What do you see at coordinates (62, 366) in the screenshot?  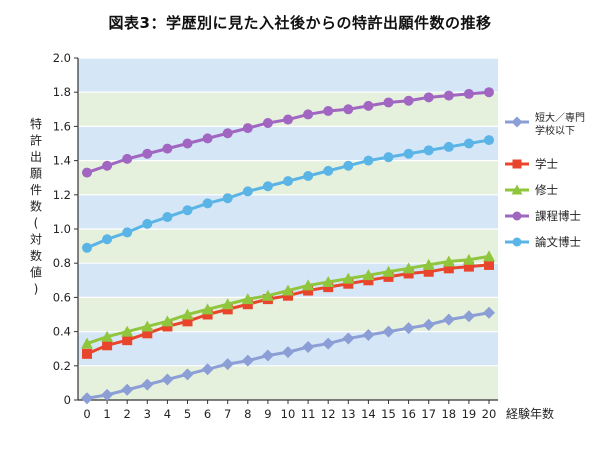 I see `y-tick-label: 0.2` at bounding box center [62, 366].